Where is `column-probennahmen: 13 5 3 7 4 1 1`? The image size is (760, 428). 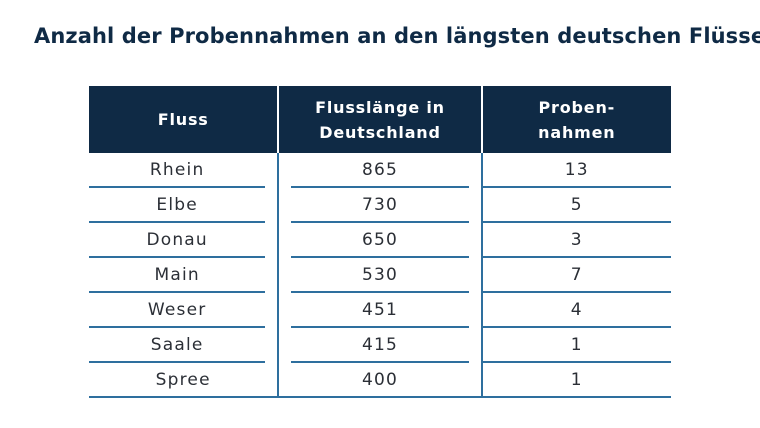 column-probennahmen: 13 5 3 7 4 1 1 is located at coordinates (575, 275).